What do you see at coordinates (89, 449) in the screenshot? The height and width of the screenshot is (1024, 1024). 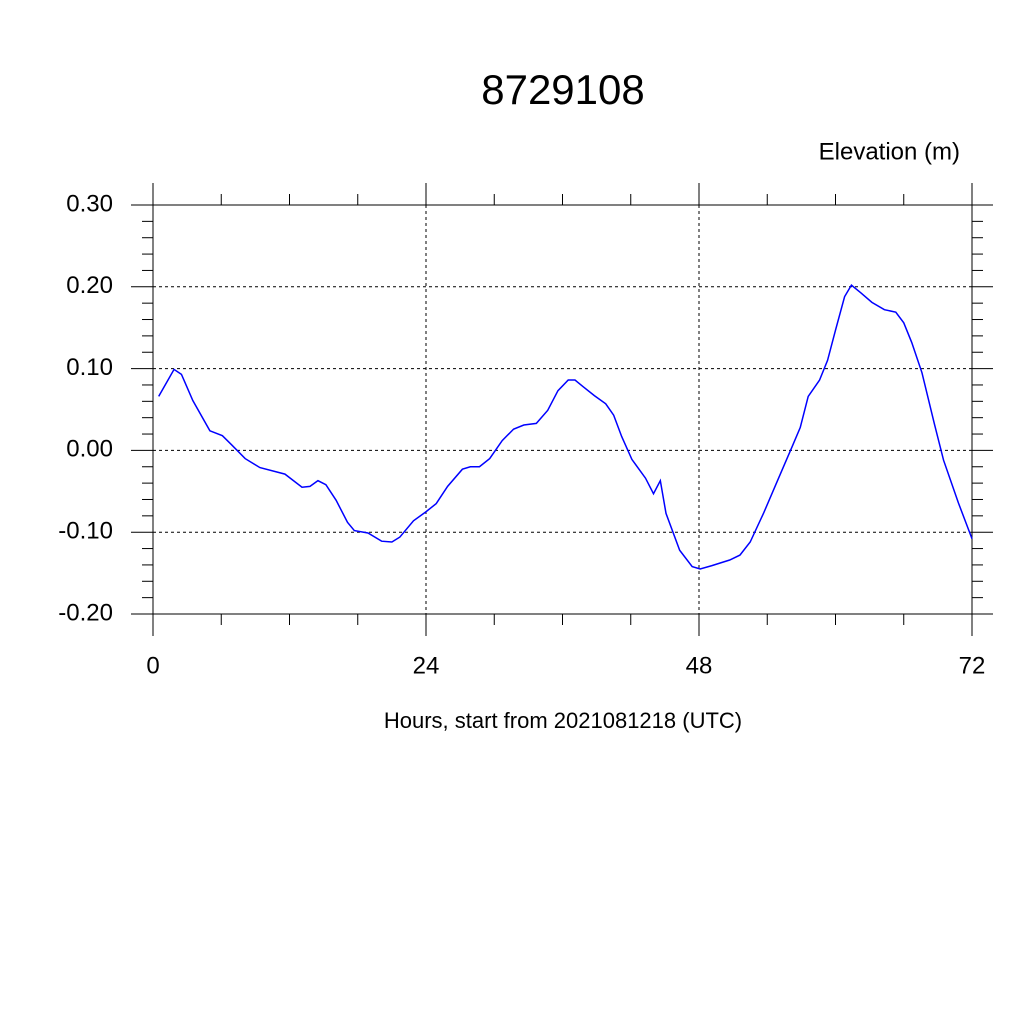 I see `y-tick-label: 0.00` at bounding box center [89, 449].